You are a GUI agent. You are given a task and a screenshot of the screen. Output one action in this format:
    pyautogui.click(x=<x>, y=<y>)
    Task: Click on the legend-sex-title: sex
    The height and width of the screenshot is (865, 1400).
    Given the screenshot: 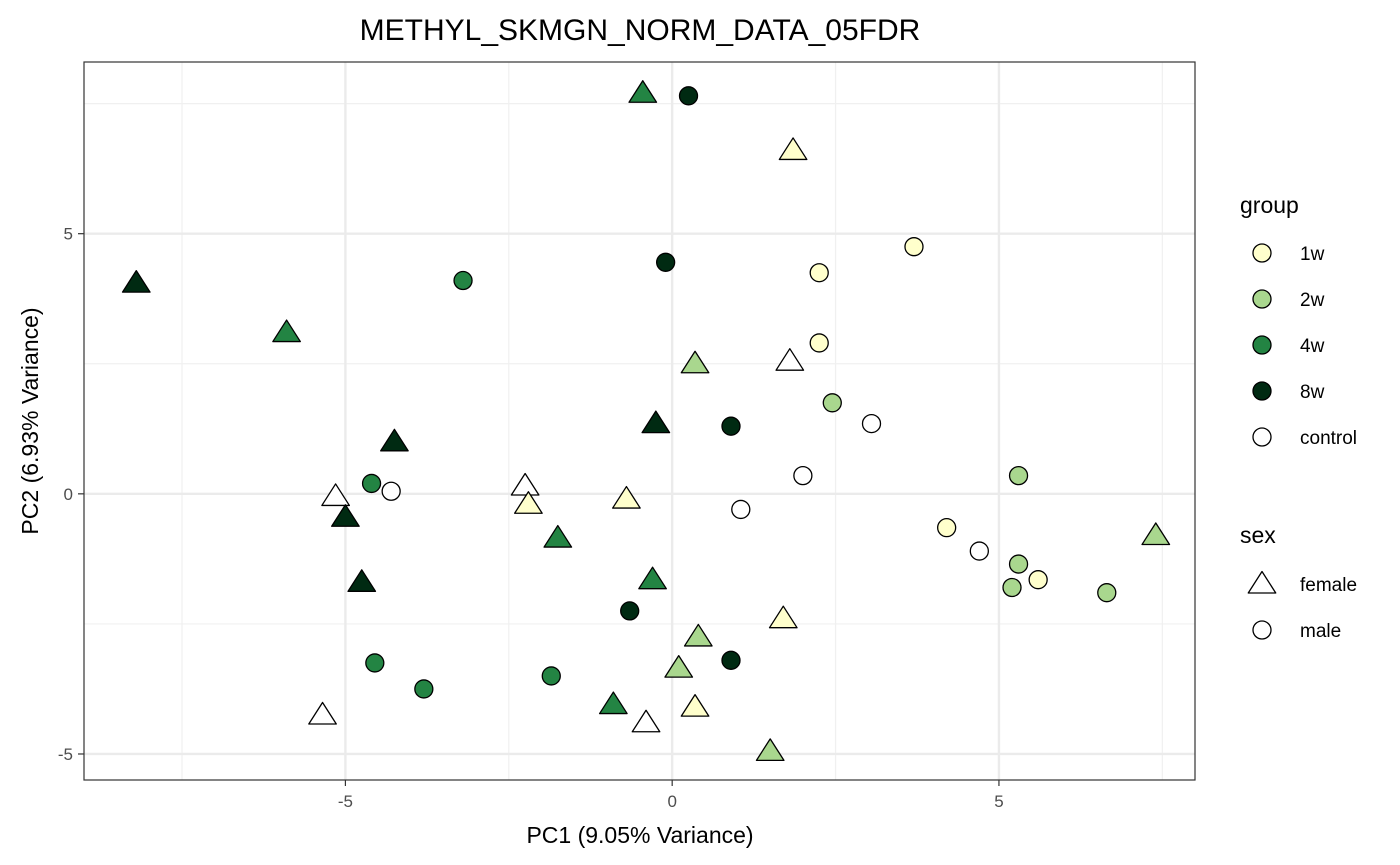 What is the action you would take?
    pyautogui.click(x=1258, y=535)
    